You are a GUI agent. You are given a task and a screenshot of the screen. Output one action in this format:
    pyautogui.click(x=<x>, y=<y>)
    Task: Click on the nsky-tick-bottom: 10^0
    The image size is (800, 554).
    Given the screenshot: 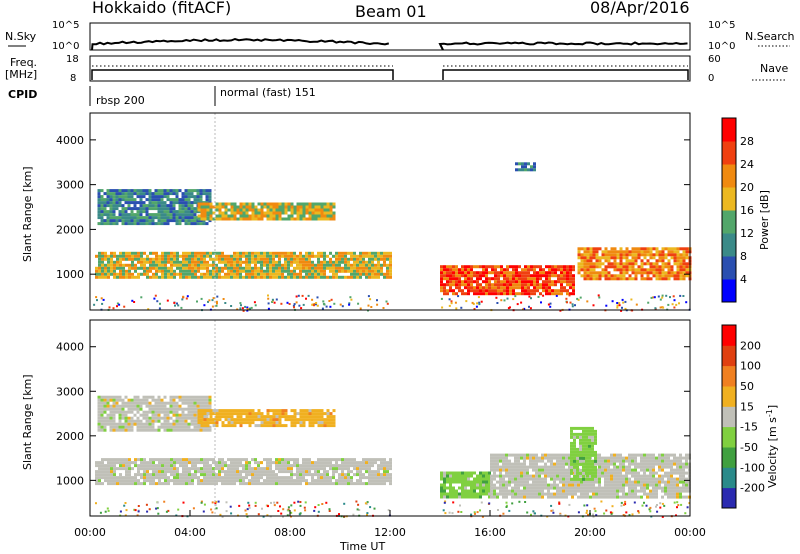 What is the action you would take?
    pyautogui.click(x=65, y=46)
    